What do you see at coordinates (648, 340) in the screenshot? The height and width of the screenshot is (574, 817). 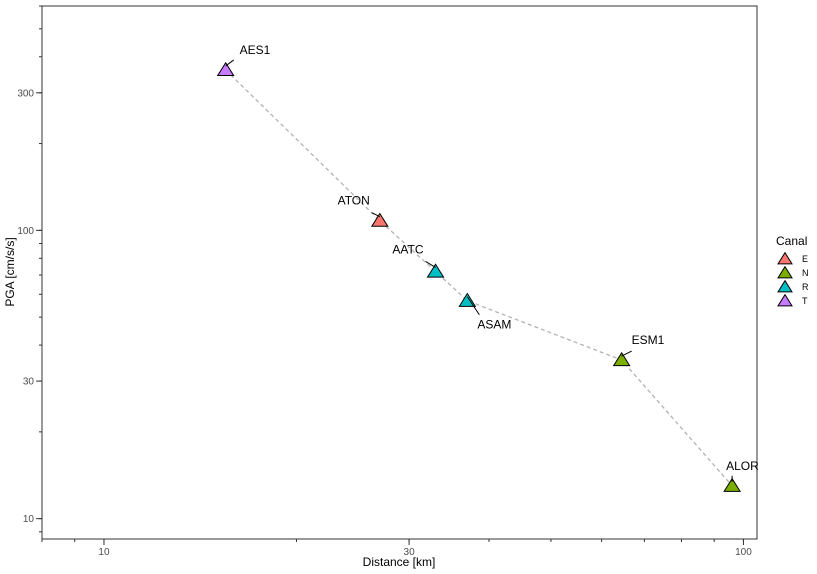 I see `data-label-esm1: ESM1` at bounding box center [648, 340].